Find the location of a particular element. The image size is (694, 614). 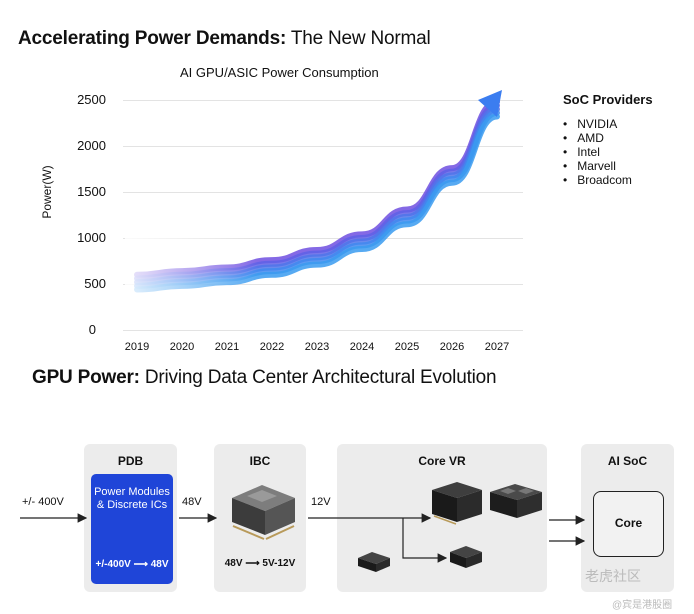

x-tick-2026: 2026 is located at coordinates (452, 347).